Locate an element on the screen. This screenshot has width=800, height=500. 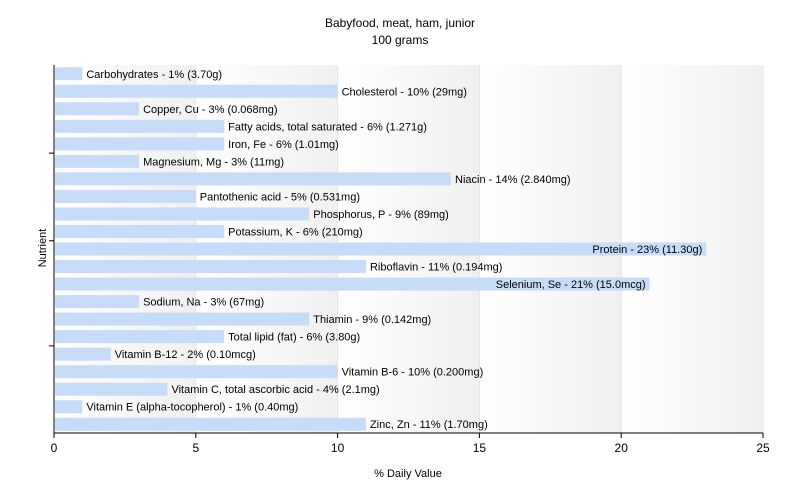
bar-label: Sodium, Na - 3% (67mg) is located at coordinates (203, 303).